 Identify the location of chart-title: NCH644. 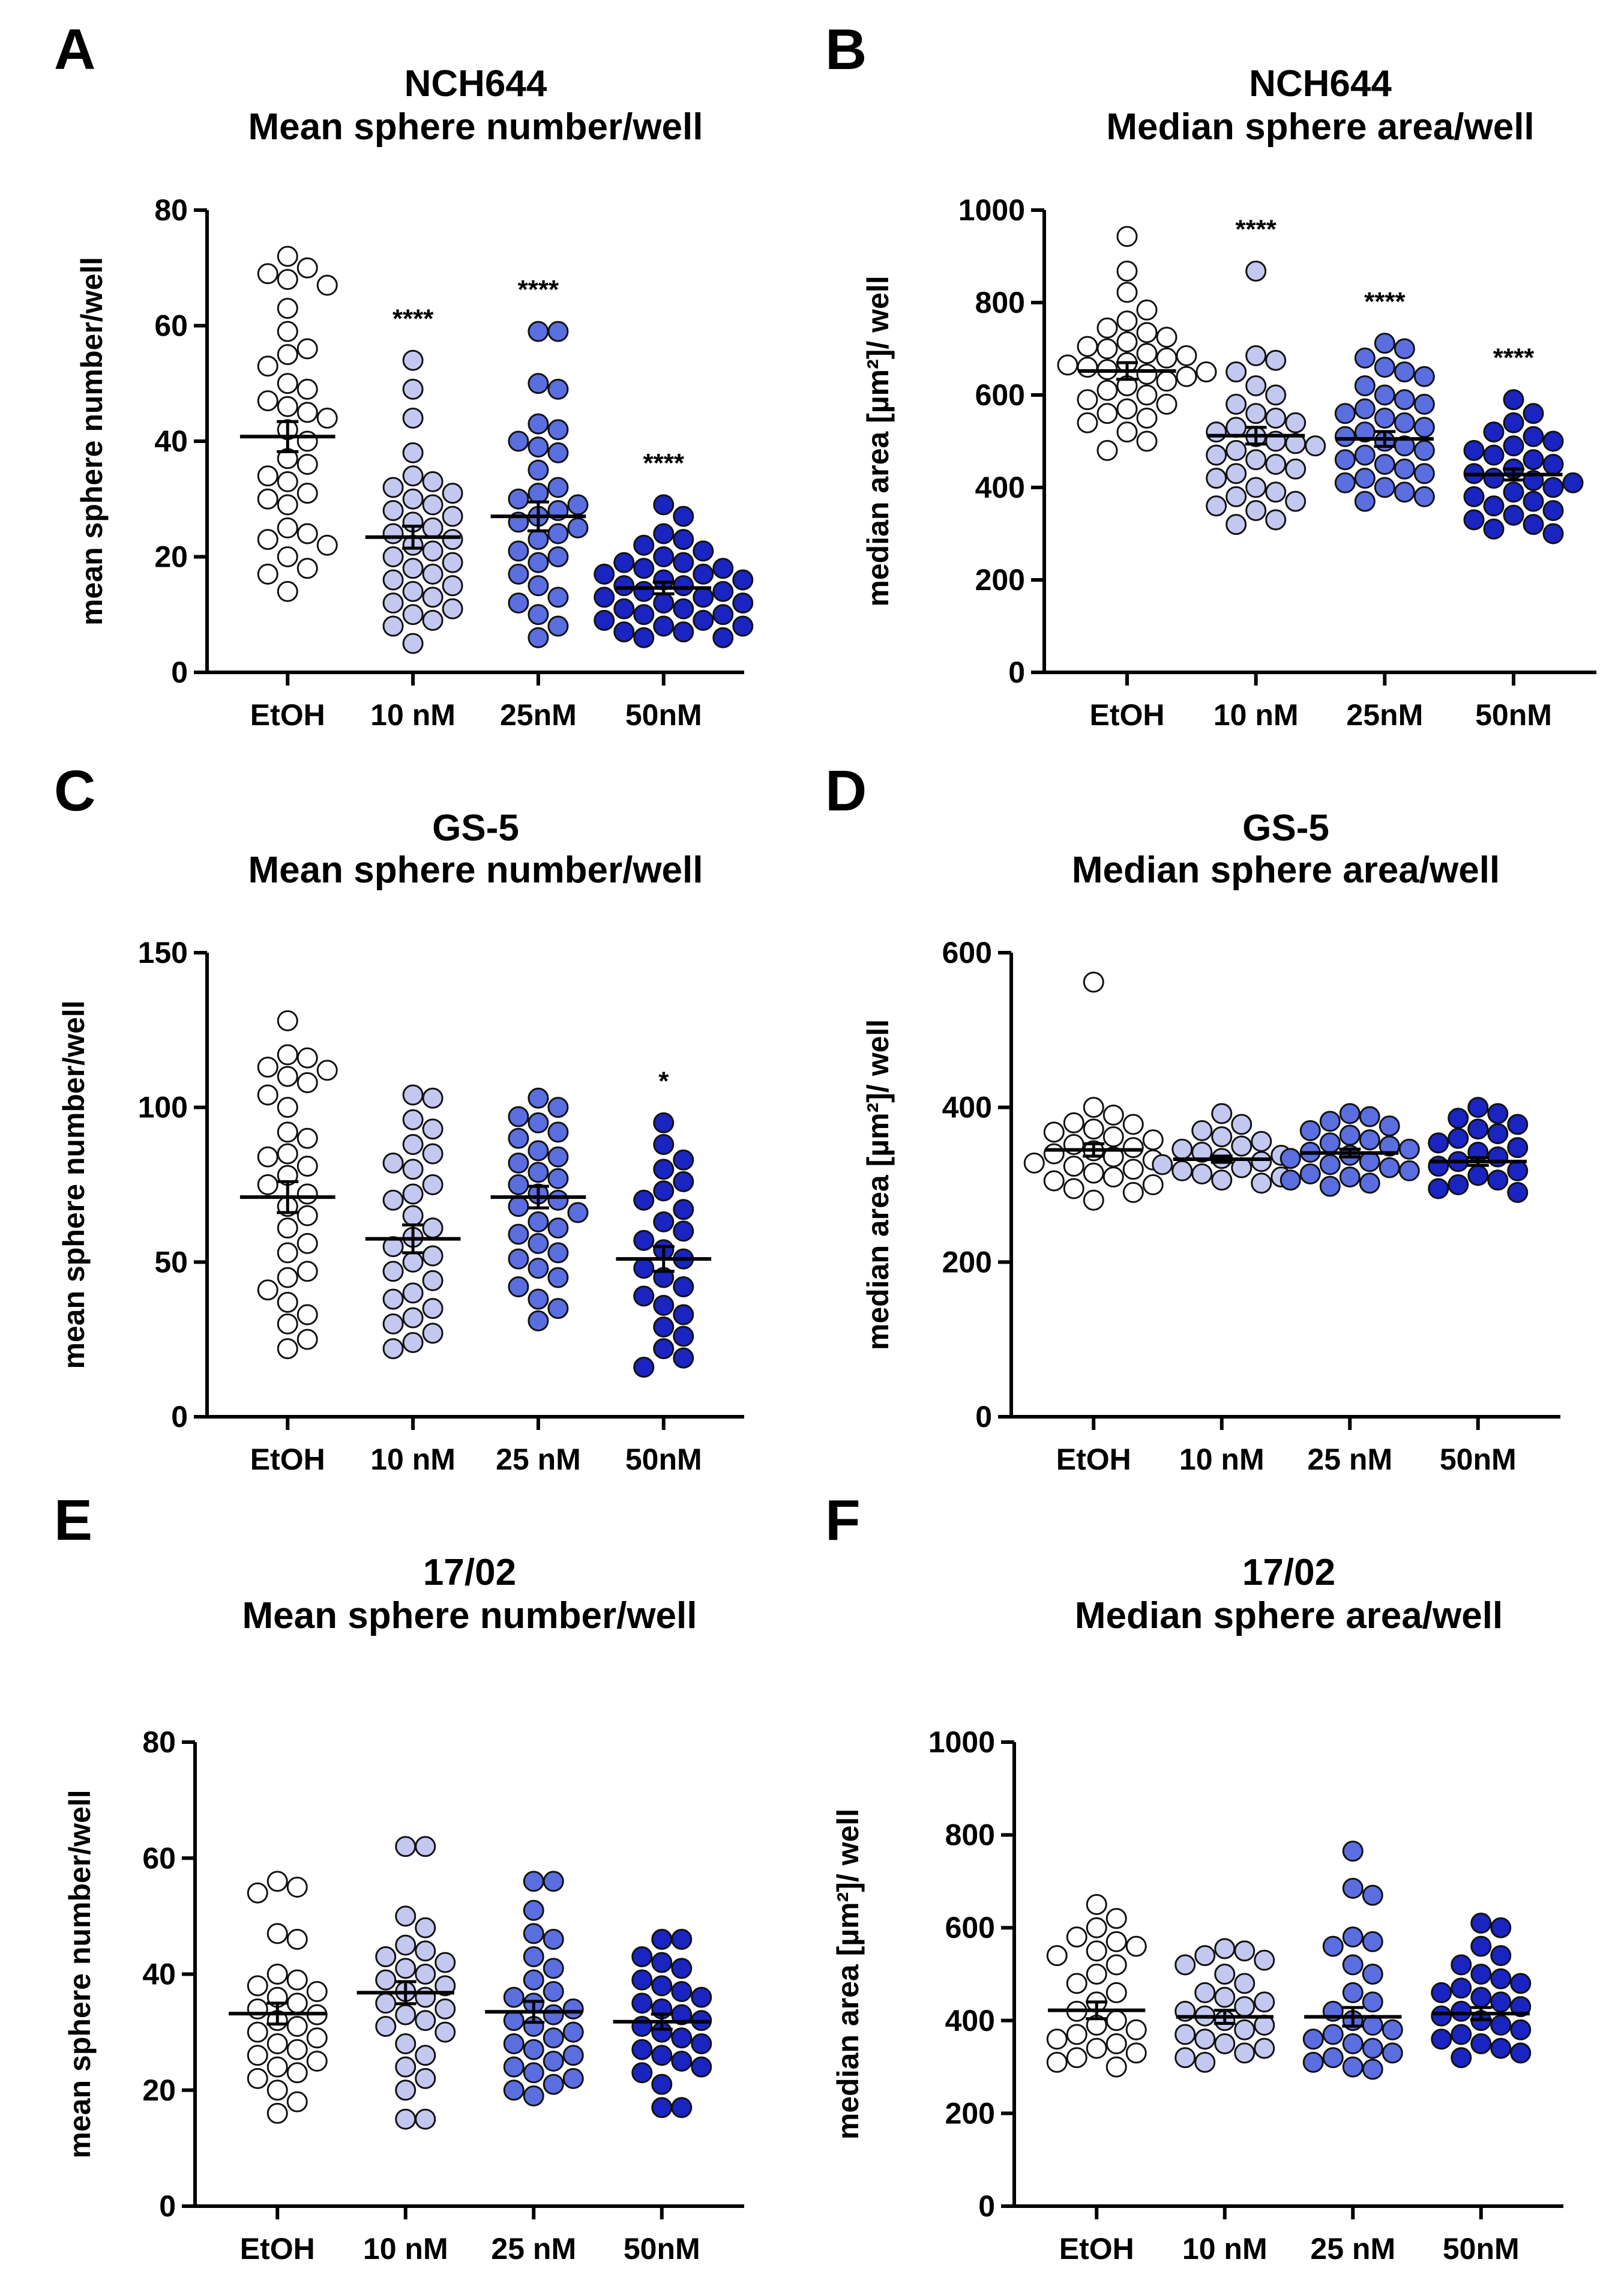
(1320, 83).